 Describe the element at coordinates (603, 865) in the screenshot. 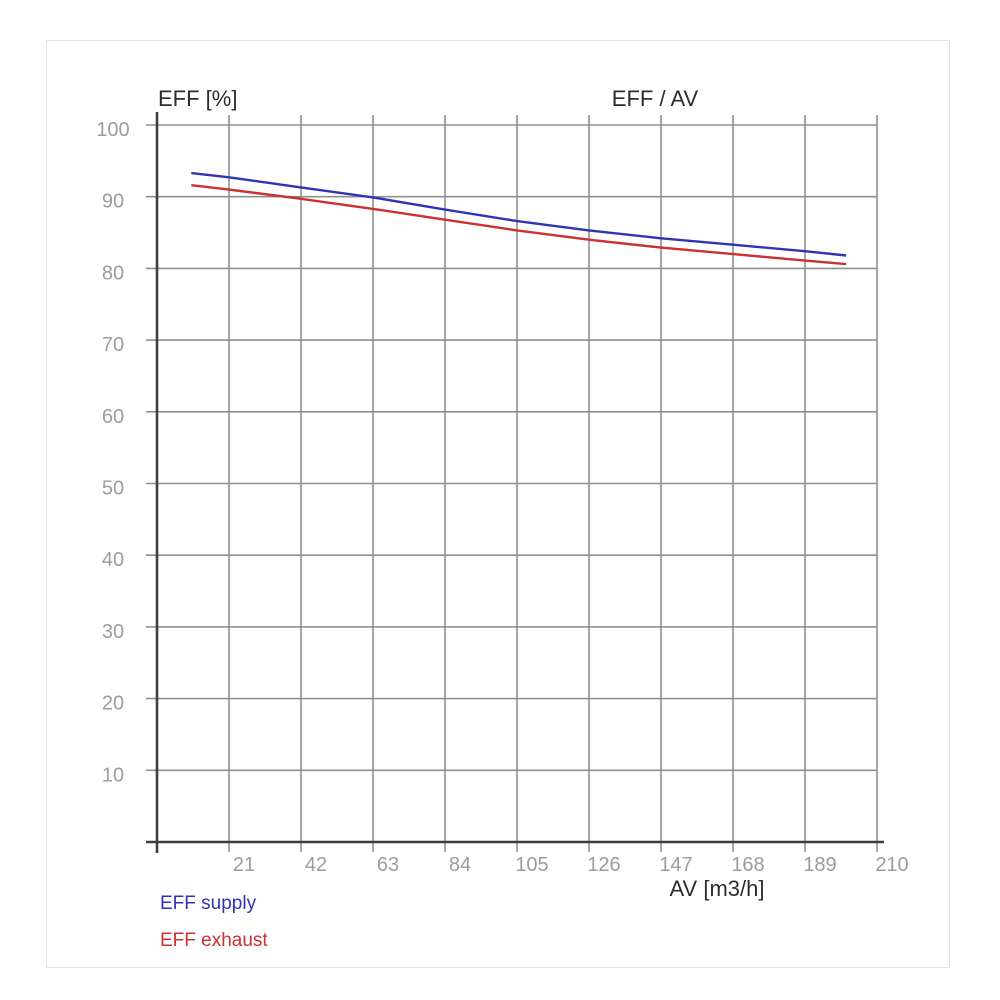

I see `x-tick-label: 126` at that location.